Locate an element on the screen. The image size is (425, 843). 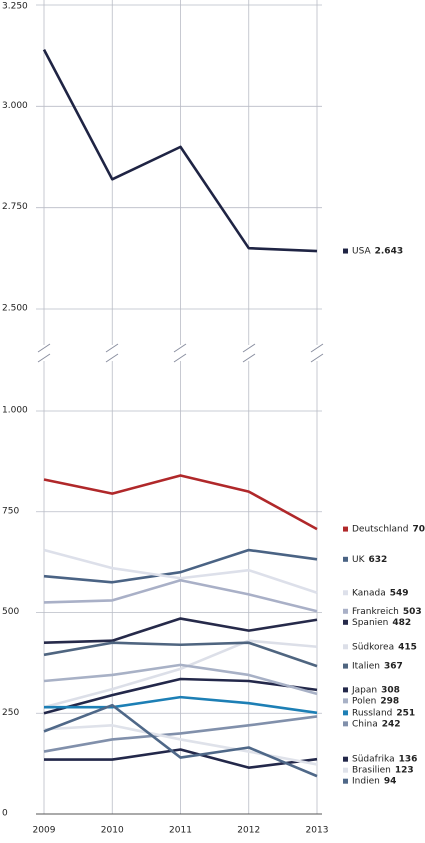
legend-label: Südkorea is located at coordinates (373, 647).